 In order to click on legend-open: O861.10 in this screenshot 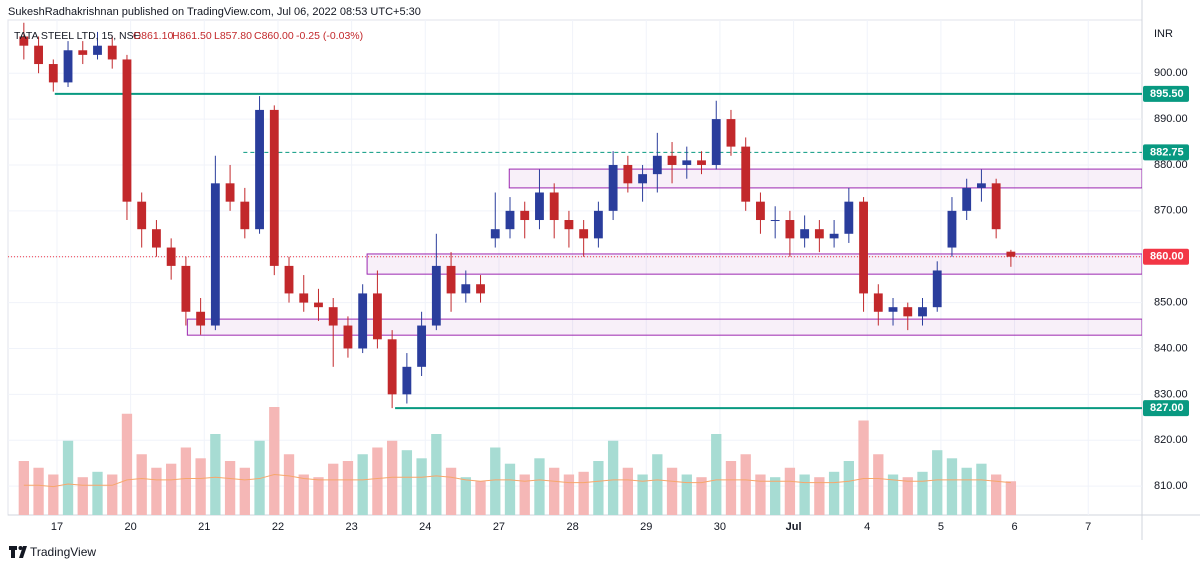, I will do `click(153, 36)`.